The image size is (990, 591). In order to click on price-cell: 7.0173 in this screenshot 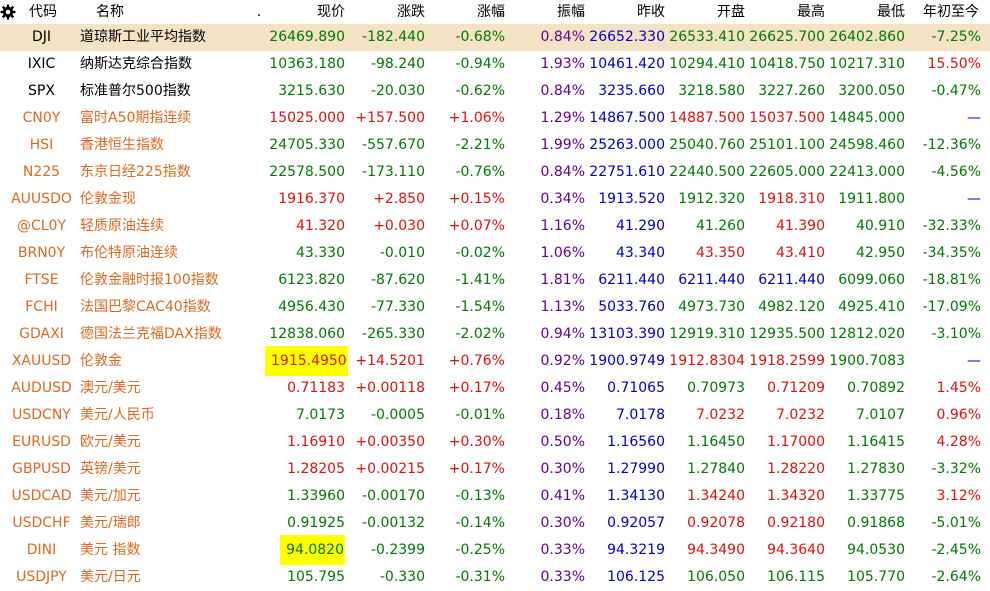, I will do `click(320, 415)`.